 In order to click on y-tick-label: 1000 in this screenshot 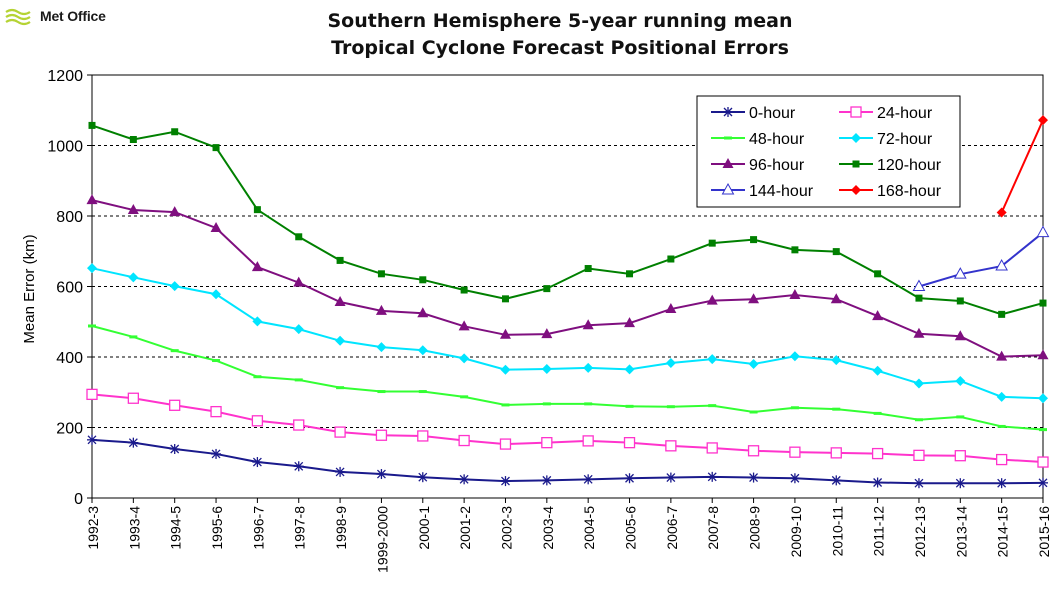, I will do `click(65, 147)`.